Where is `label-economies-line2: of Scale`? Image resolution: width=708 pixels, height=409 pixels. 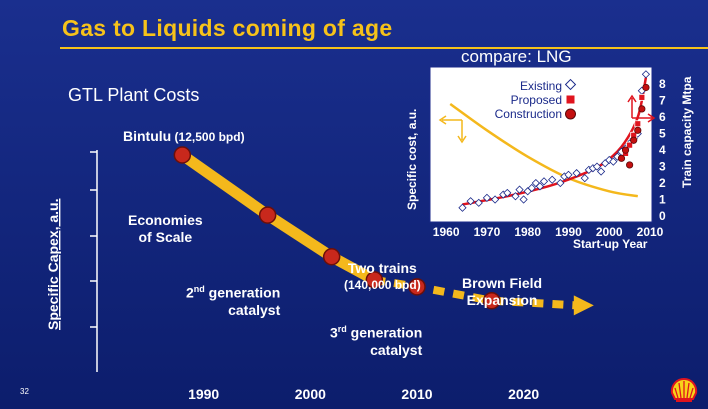 label-economies-line2: of Scale is located at coordinates (165, 237).